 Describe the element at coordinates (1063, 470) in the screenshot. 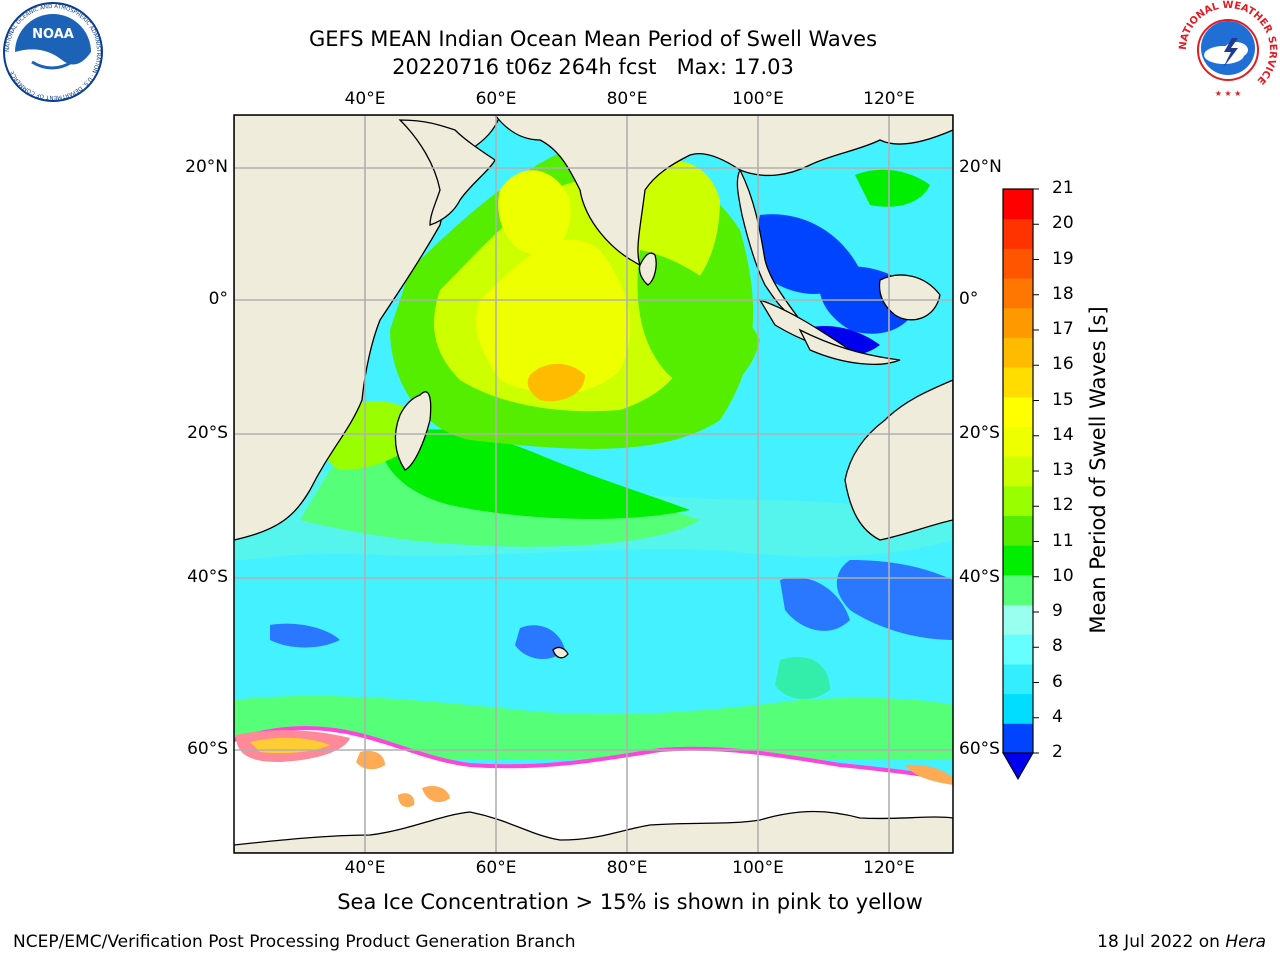

I see `axis-tick-label: 13` at that location.